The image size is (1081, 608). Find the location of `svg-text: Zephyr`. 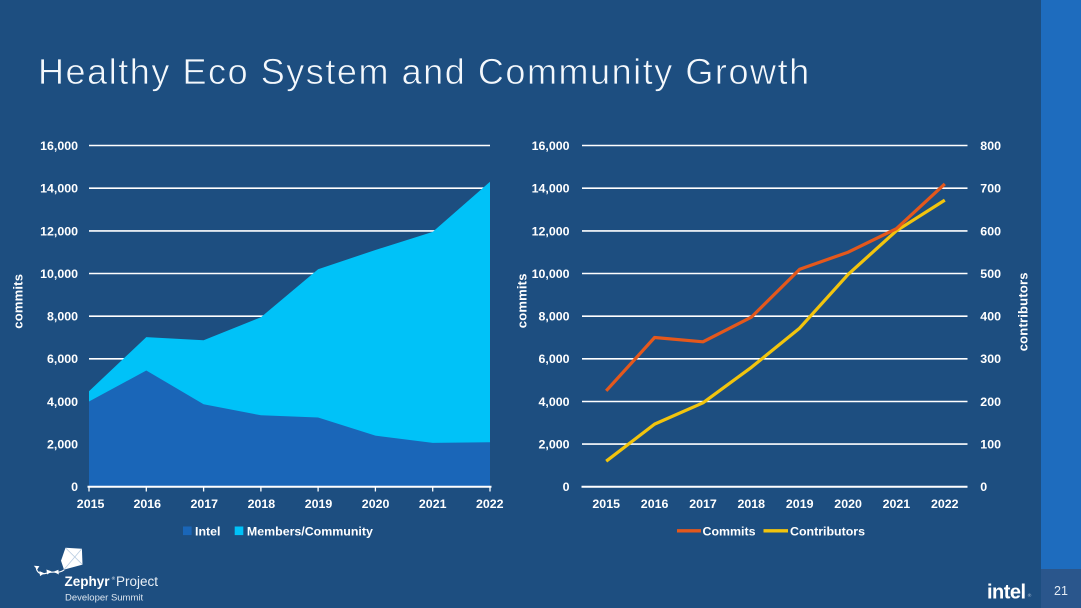

svg-text: Zephyr is located at coordinates (88, 581).